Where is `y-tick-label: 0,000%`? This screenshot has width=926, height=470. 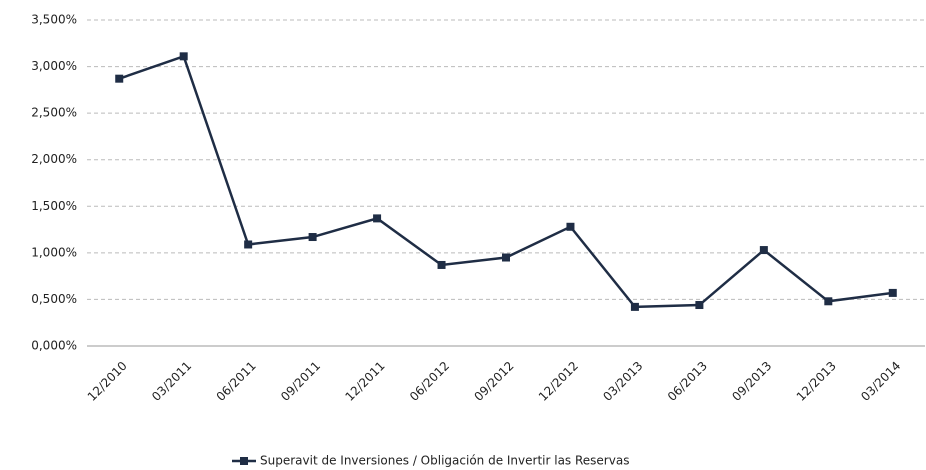
y-tick-label: 0,000% is located at coordinates (54, 346).